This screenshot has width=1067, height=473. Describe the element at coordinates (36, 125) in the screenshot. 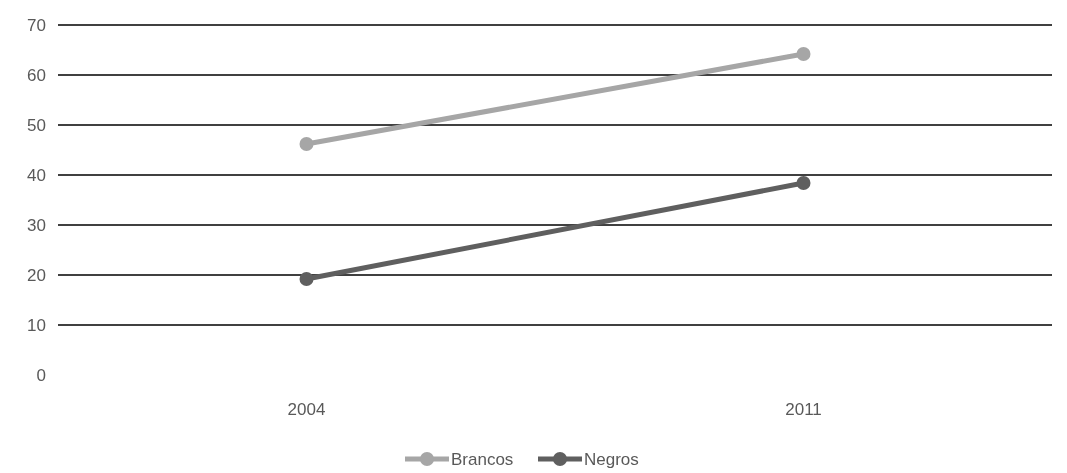

I see `y-tick-label: 50` at that location.